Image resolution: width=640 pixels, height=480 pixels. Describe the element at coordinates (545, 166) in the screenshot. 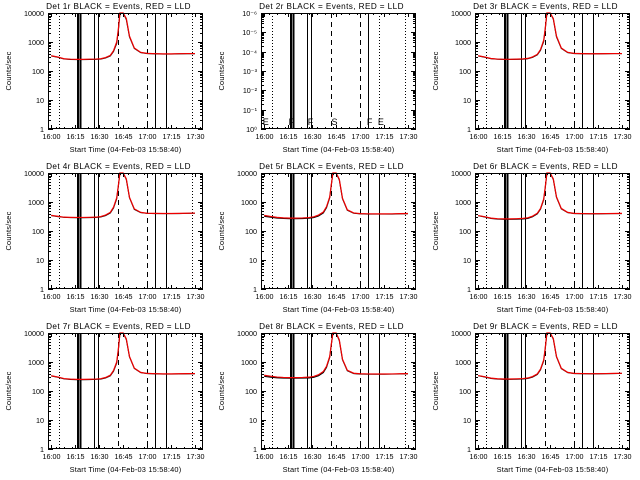

I see `panel-title: Det 6r BLACK = Events, RED = LLD` at that location.